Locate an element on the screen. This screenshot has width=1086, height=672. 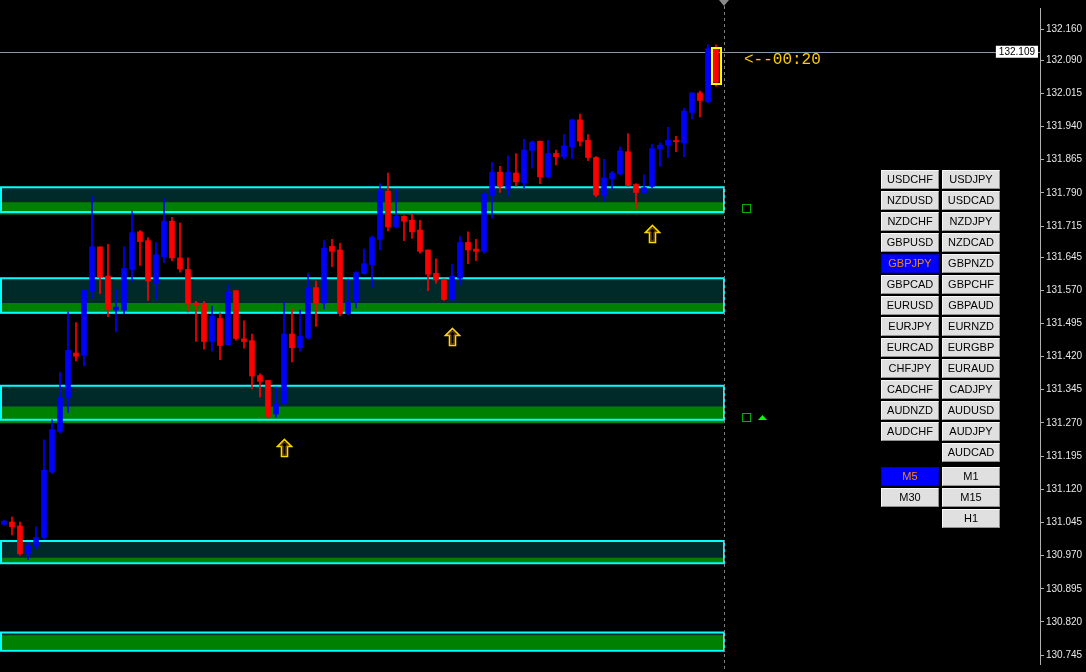
y-tick-label: 131.420 is located at coordinates (1064, 356).